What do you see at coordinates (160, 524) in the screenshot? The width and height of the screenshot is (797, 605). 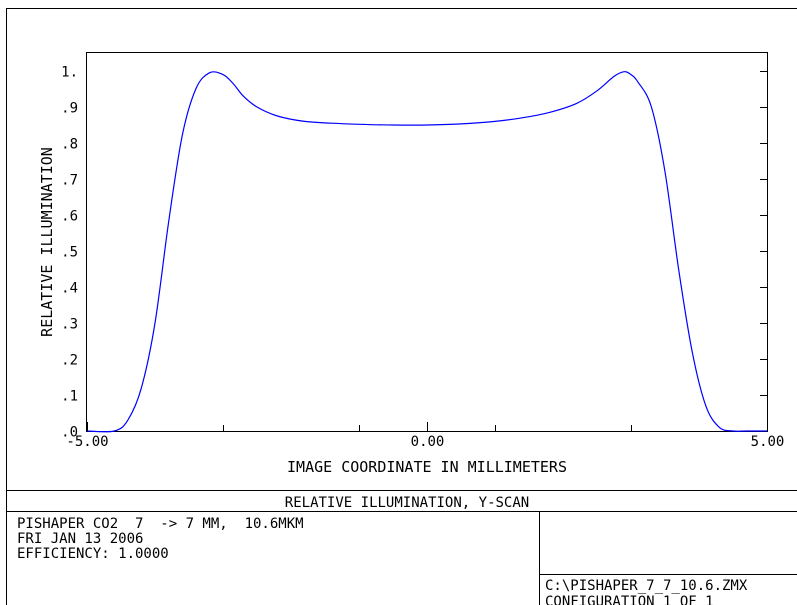 I see `lens-description: PISHAPER CO2 7 -> 7 MM, 10.6MKM` at bounding box center [160, 524].